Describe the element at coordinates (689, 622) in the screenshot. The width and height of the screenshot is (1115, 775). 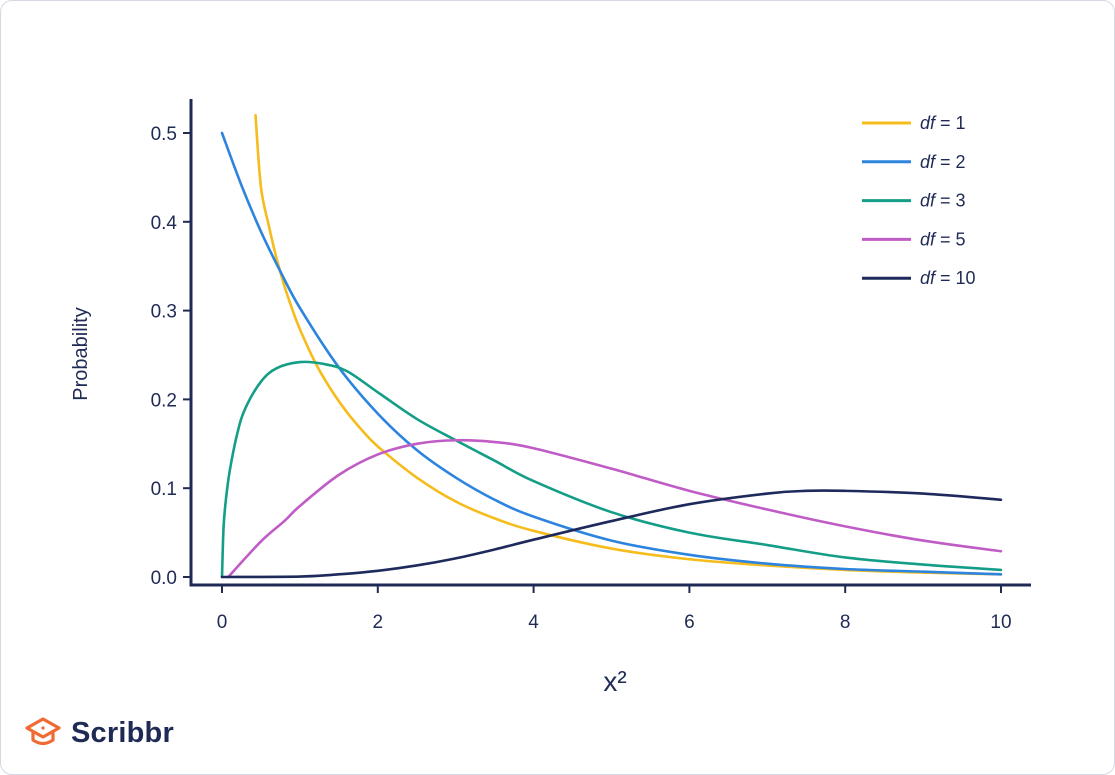
I see `x-tick-label: 6` at that location.